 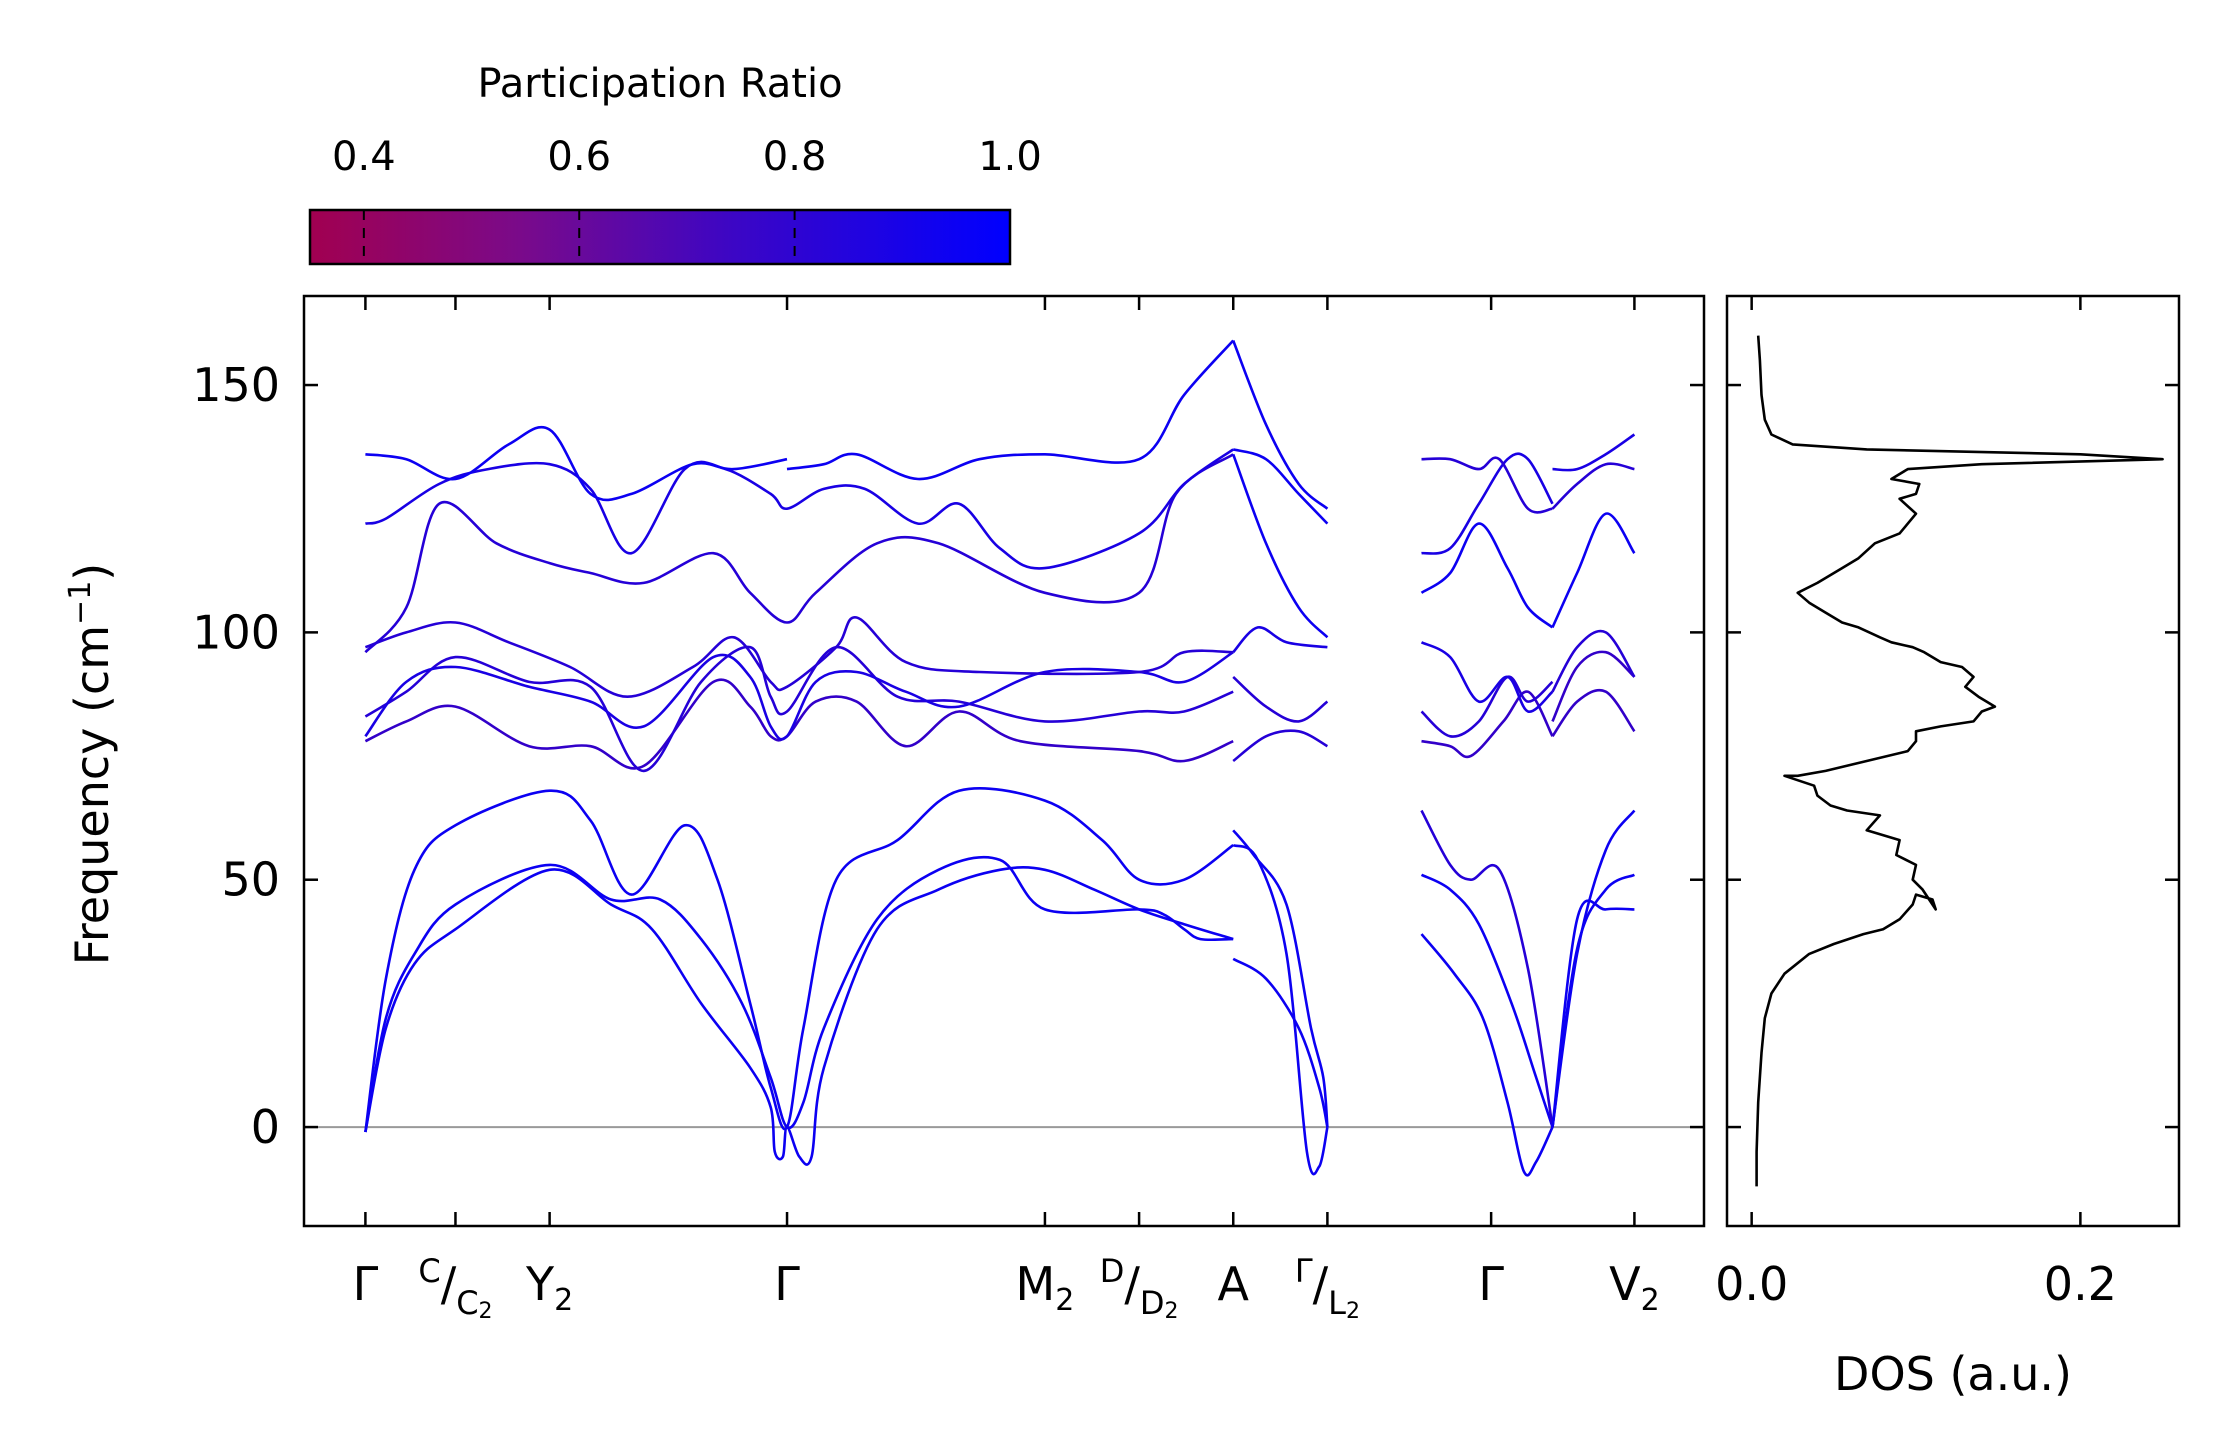 I want to click on y-tick-label: 100, so click(x=236, y=632).